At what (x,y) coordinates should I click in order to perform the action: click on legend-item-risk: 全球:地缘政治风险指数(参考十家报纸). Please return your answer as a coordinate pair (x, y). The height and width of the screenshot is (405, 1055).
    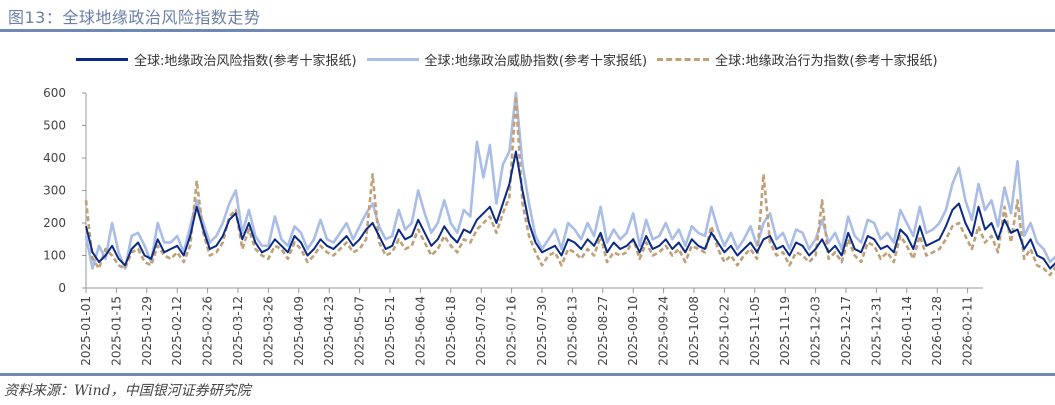
    Looking at the image, I should click on (216, 59).